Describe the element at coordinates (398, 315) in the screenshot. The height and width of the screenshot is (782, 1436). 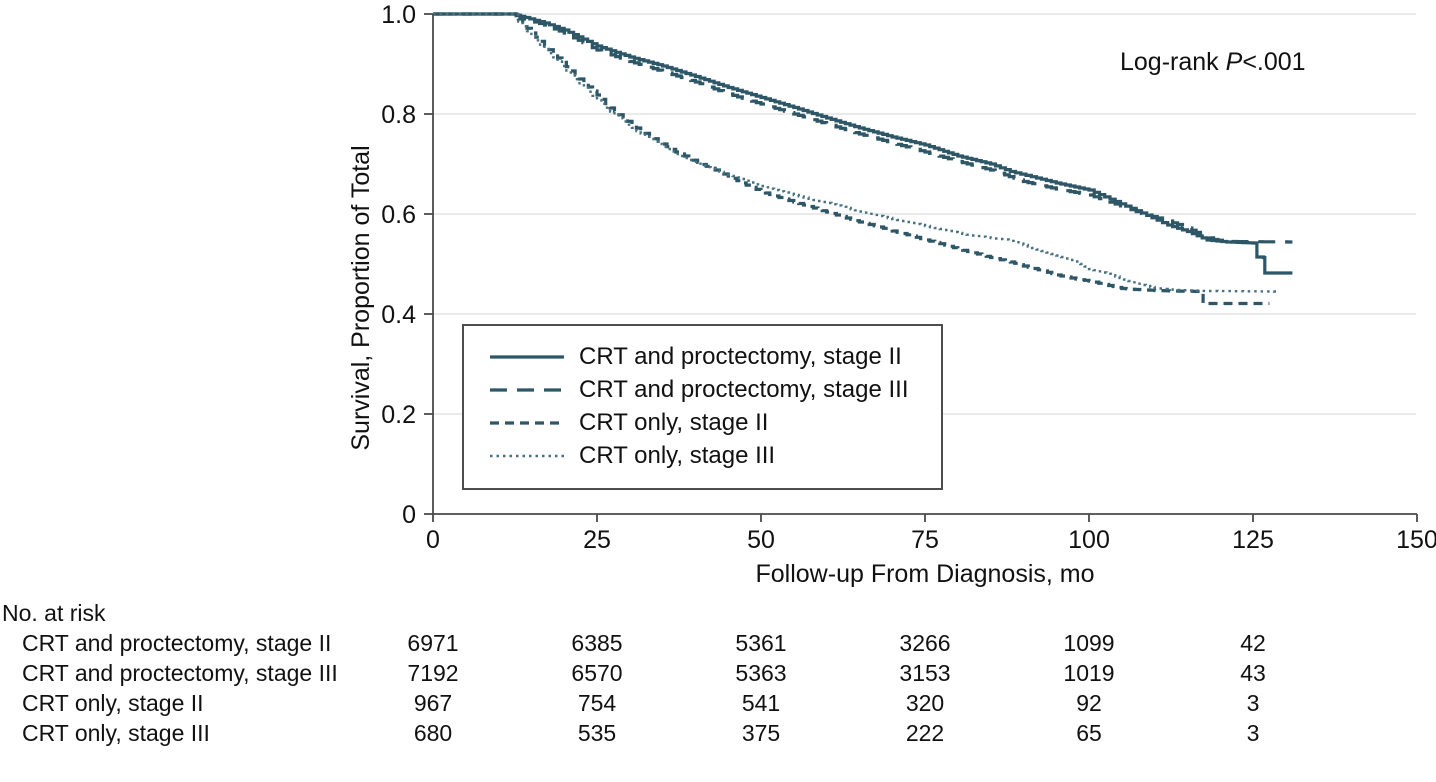
I see `y-tick-label: 0.4` at that location.